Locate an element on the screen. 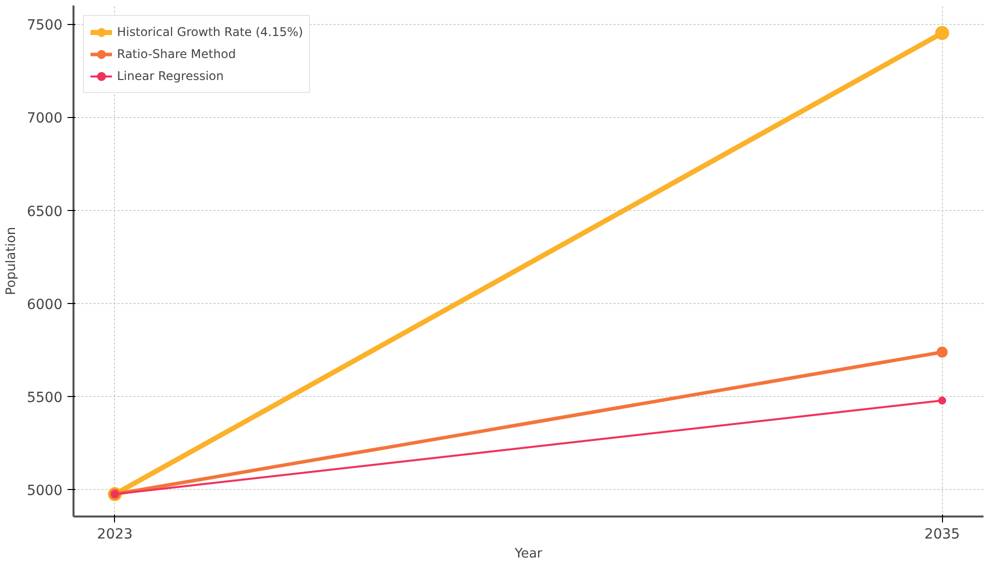  y-tick-label: 5000 is located at coordinates (44, 491).